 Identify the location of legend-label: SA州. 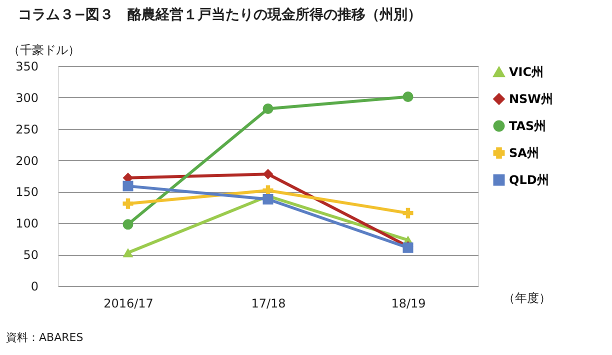
(524, 153).